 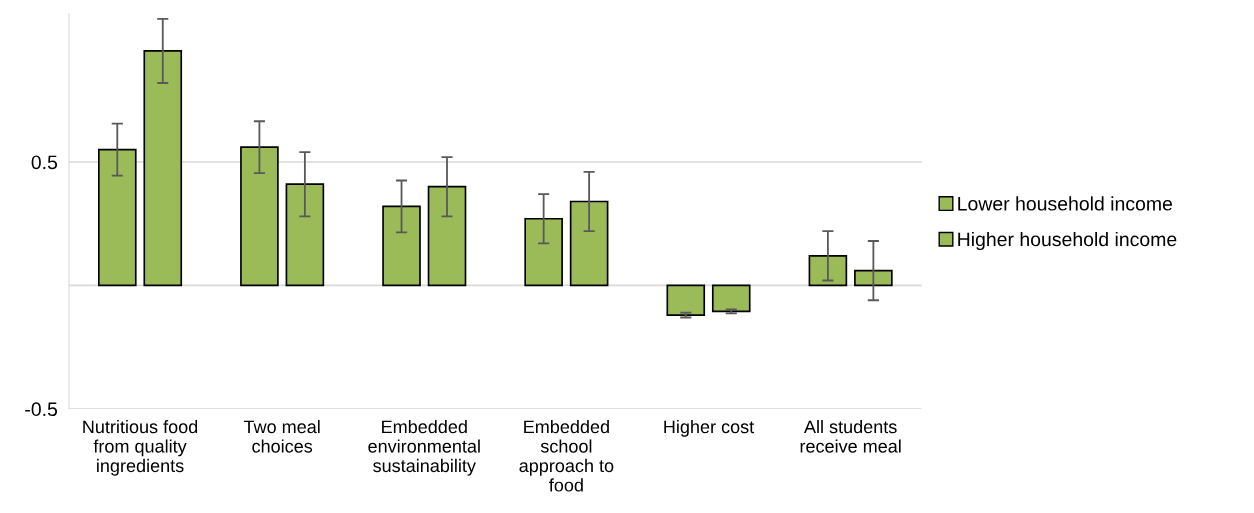 What do you see at coordinates (44, 162) in the screenshot?
I see `y-tick-label: 0.5` at bounding box center [44, 162].